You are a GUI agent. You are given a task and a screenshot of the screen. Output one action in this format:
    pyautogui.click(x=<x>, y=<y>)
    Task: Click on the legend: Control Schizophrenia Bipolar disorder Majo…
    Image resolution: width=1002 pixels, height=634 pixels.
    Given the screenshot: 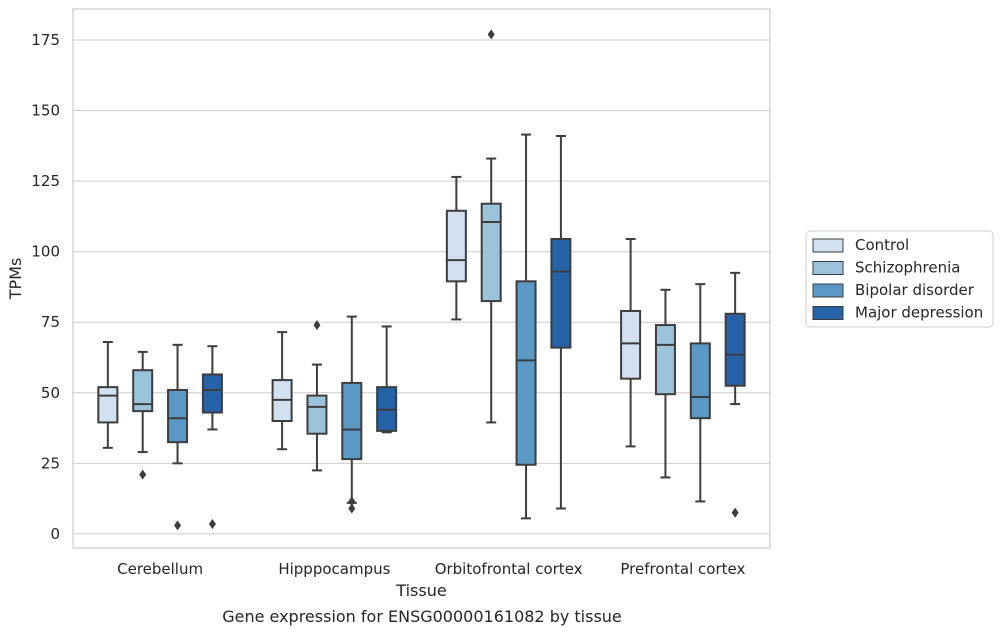 What is the action you would take?
    pyautogui.click(x=899, y=279)
    